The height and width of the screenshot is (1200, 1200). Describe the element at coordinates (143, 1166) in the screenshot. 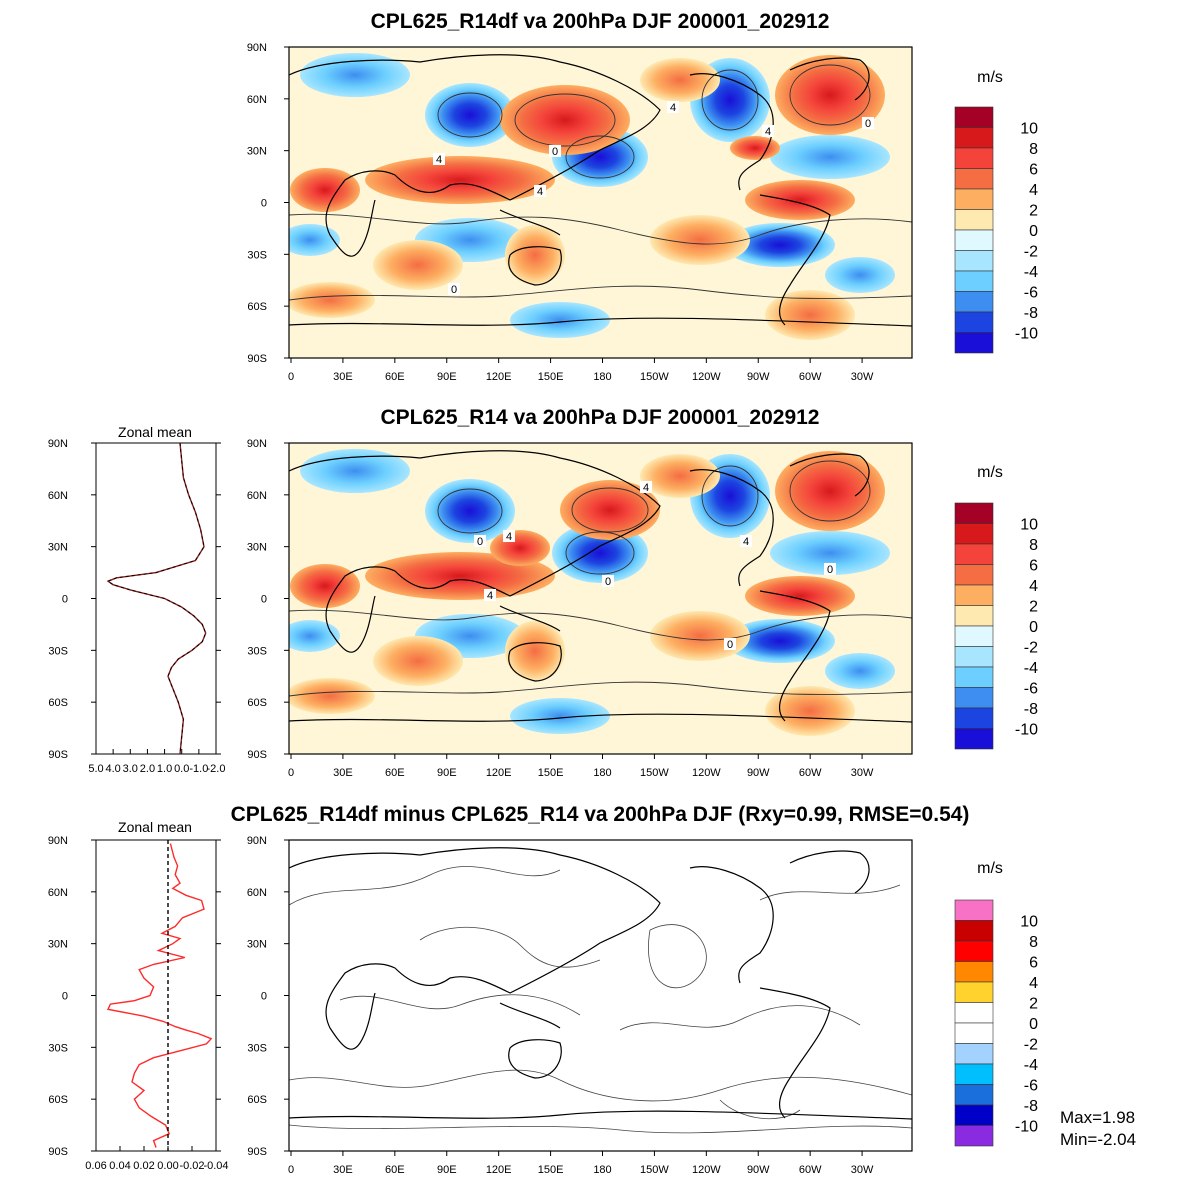

I see `zm-x-tick-label: 0.02` at that location.